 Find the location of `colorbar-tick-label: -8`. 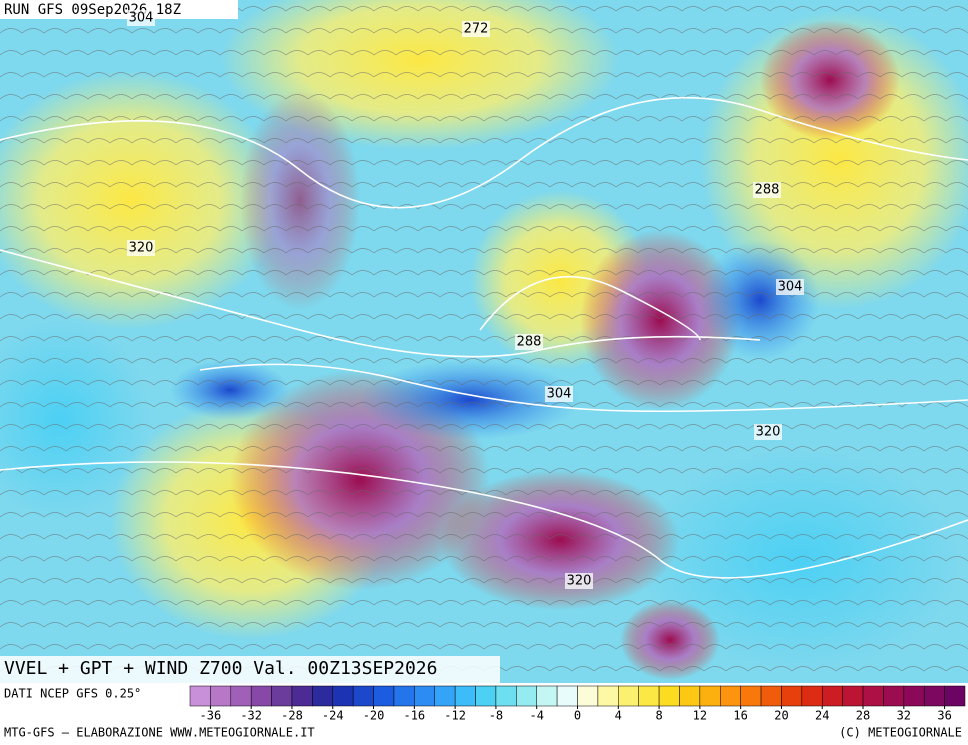

colorbar-tick-label: -8 is located at coordinates (496, 716).